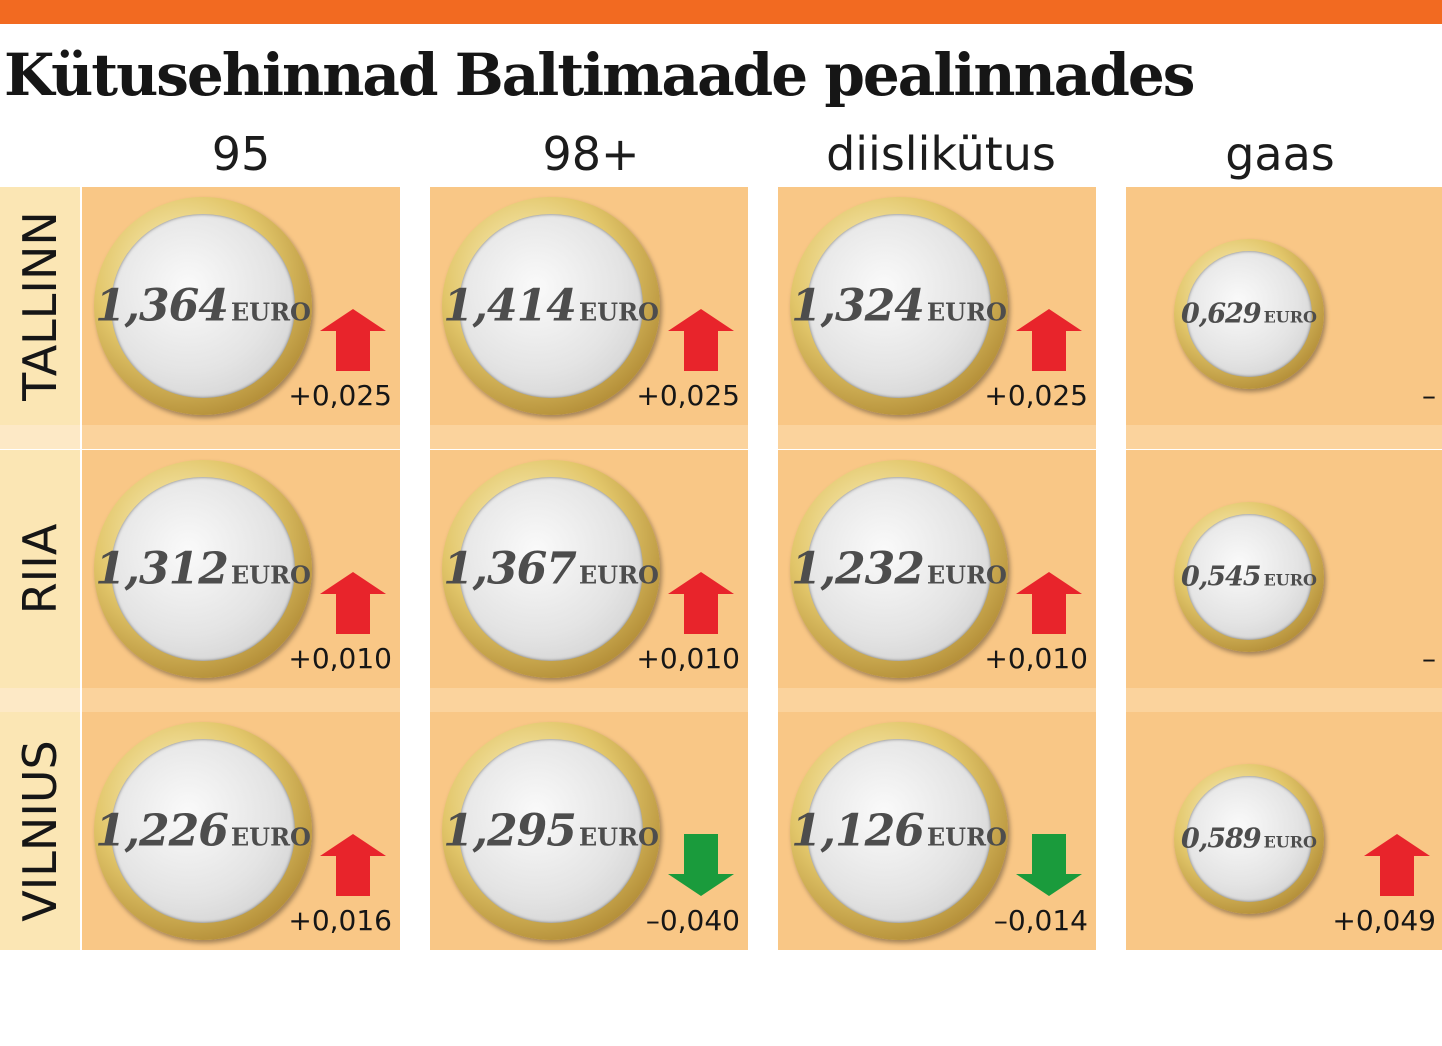 Image resolution: width=1442 pixels, height=1046 pixels. I want to click on price-cell: 1,364 EURO +0,025, so click(241, 306).